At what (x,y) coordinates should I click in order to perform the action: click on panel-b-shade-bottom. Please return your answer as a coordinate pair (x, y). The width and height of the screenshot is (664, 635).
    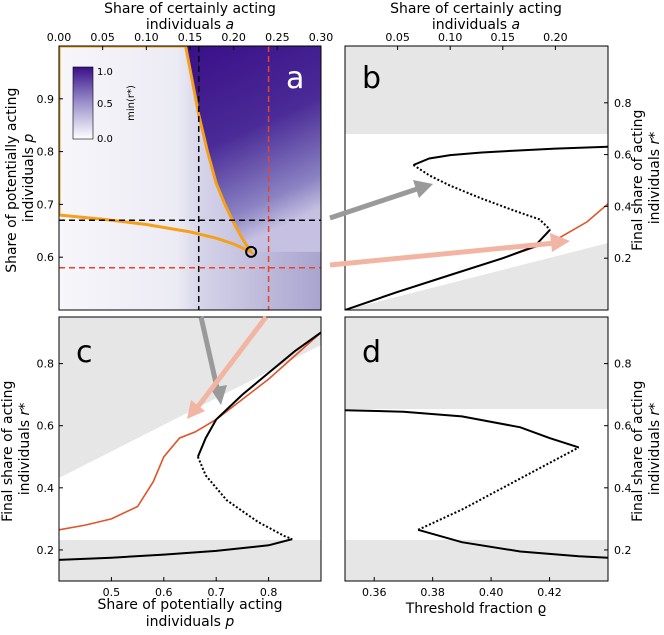
    Looking at the image, I should click on (476, 276).